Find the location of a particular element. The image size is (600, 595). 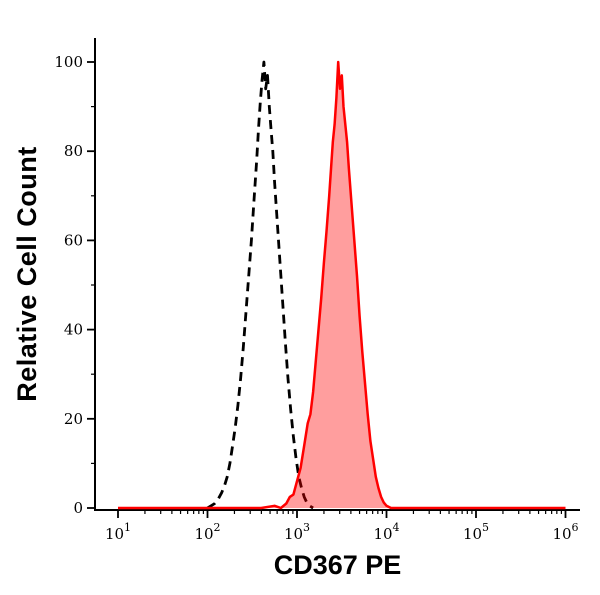

x-tick-label: 10³ is located at coordinates (297, 532).